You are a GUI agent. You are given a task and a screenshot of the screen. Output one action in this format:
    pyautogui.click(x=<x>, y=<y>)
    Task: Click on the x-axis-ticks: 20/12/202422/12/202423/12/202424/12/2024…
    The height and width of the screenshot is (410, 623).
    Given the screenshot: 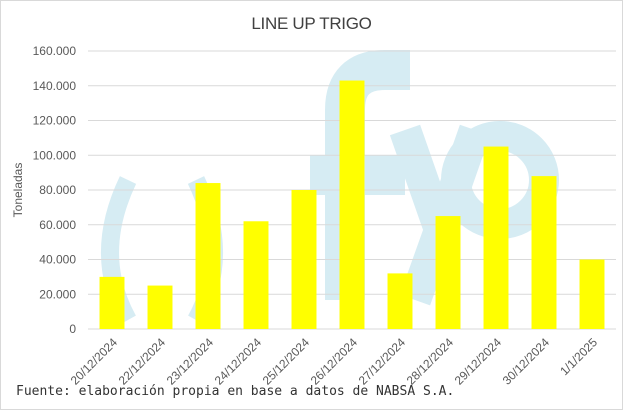 What is the action you would take?
    pyautogui.click(x=334, y=361)
    